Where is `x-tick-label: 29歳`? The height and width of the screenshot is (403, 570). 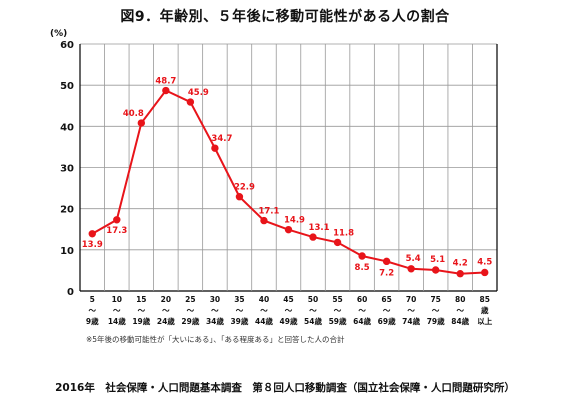
x-tick-label: 29歳 is located at coordinates (190, 321).